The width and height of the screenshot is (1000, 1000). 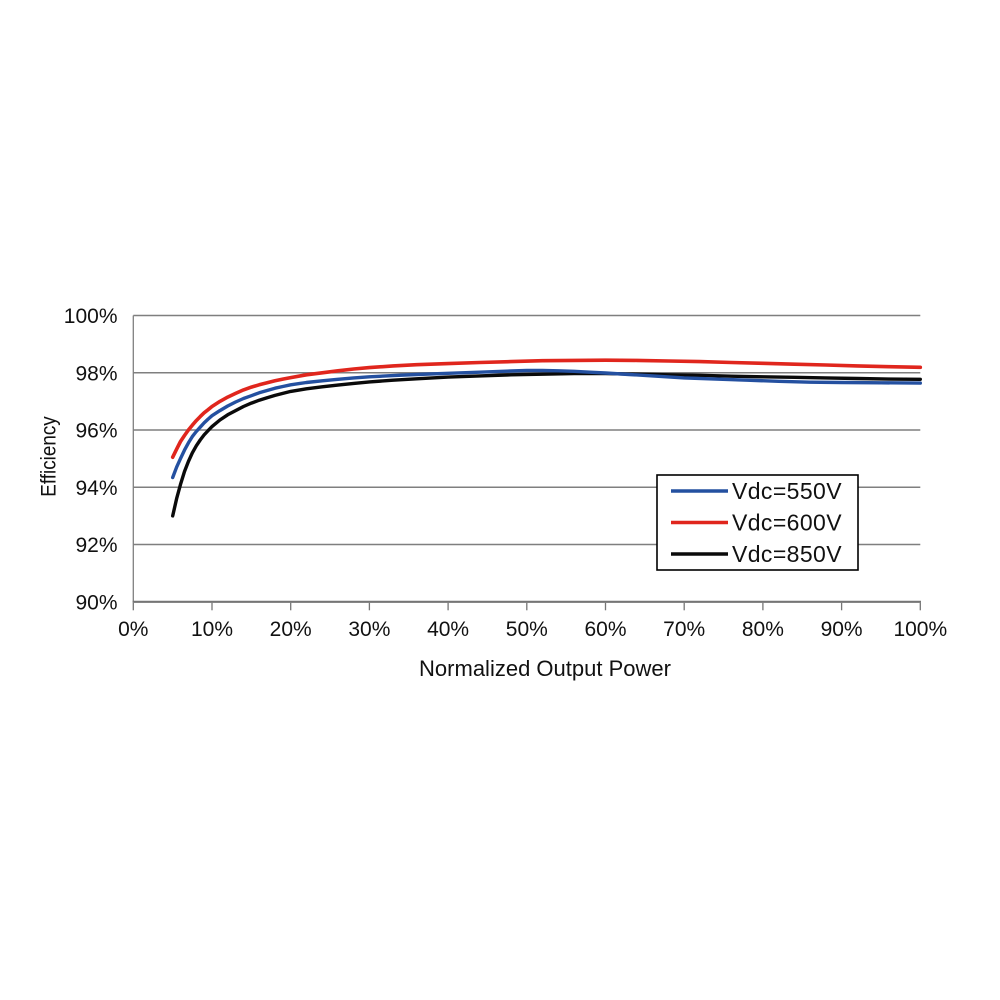 I want to click on svg-text: Vdc=550V, so click(x=787, y=491).